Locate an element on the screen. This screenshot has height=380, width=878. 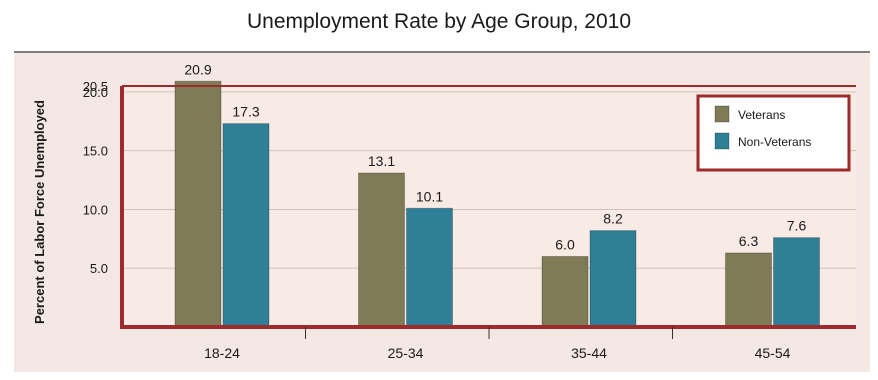
data-label: 7.6 is located at coordinates (797, 226).